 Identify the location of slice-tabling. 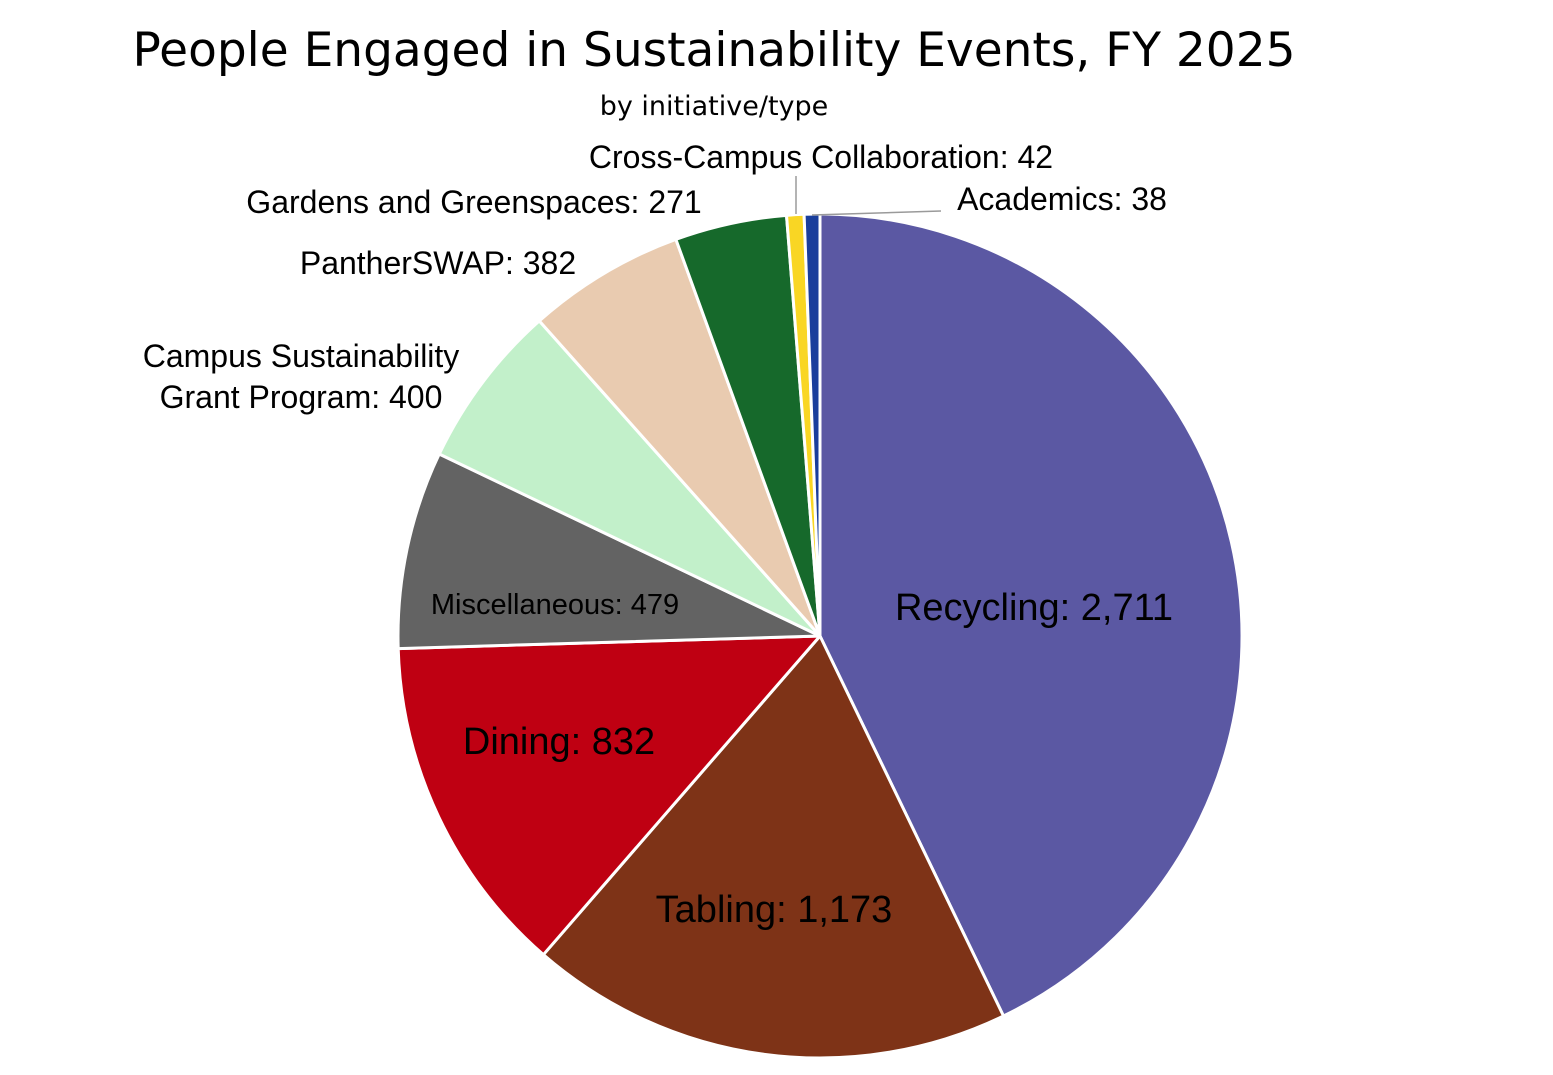
(773, 847).